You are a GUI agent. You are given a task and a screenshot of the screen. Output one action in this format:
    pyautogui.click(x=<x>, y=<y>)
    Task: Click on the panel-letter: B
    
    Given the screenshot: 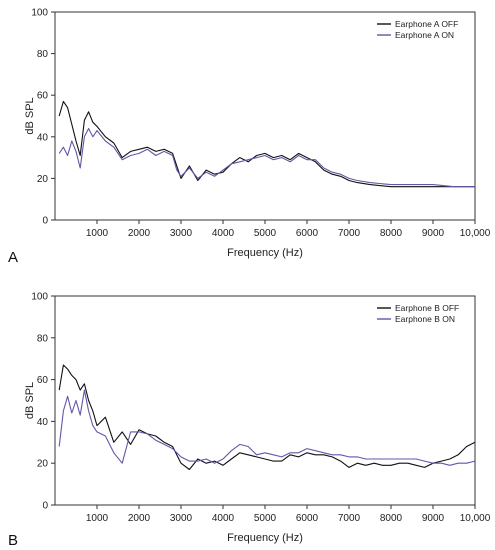 What is the action you would take?
    pyautogui.click(x=13, y=540)
    